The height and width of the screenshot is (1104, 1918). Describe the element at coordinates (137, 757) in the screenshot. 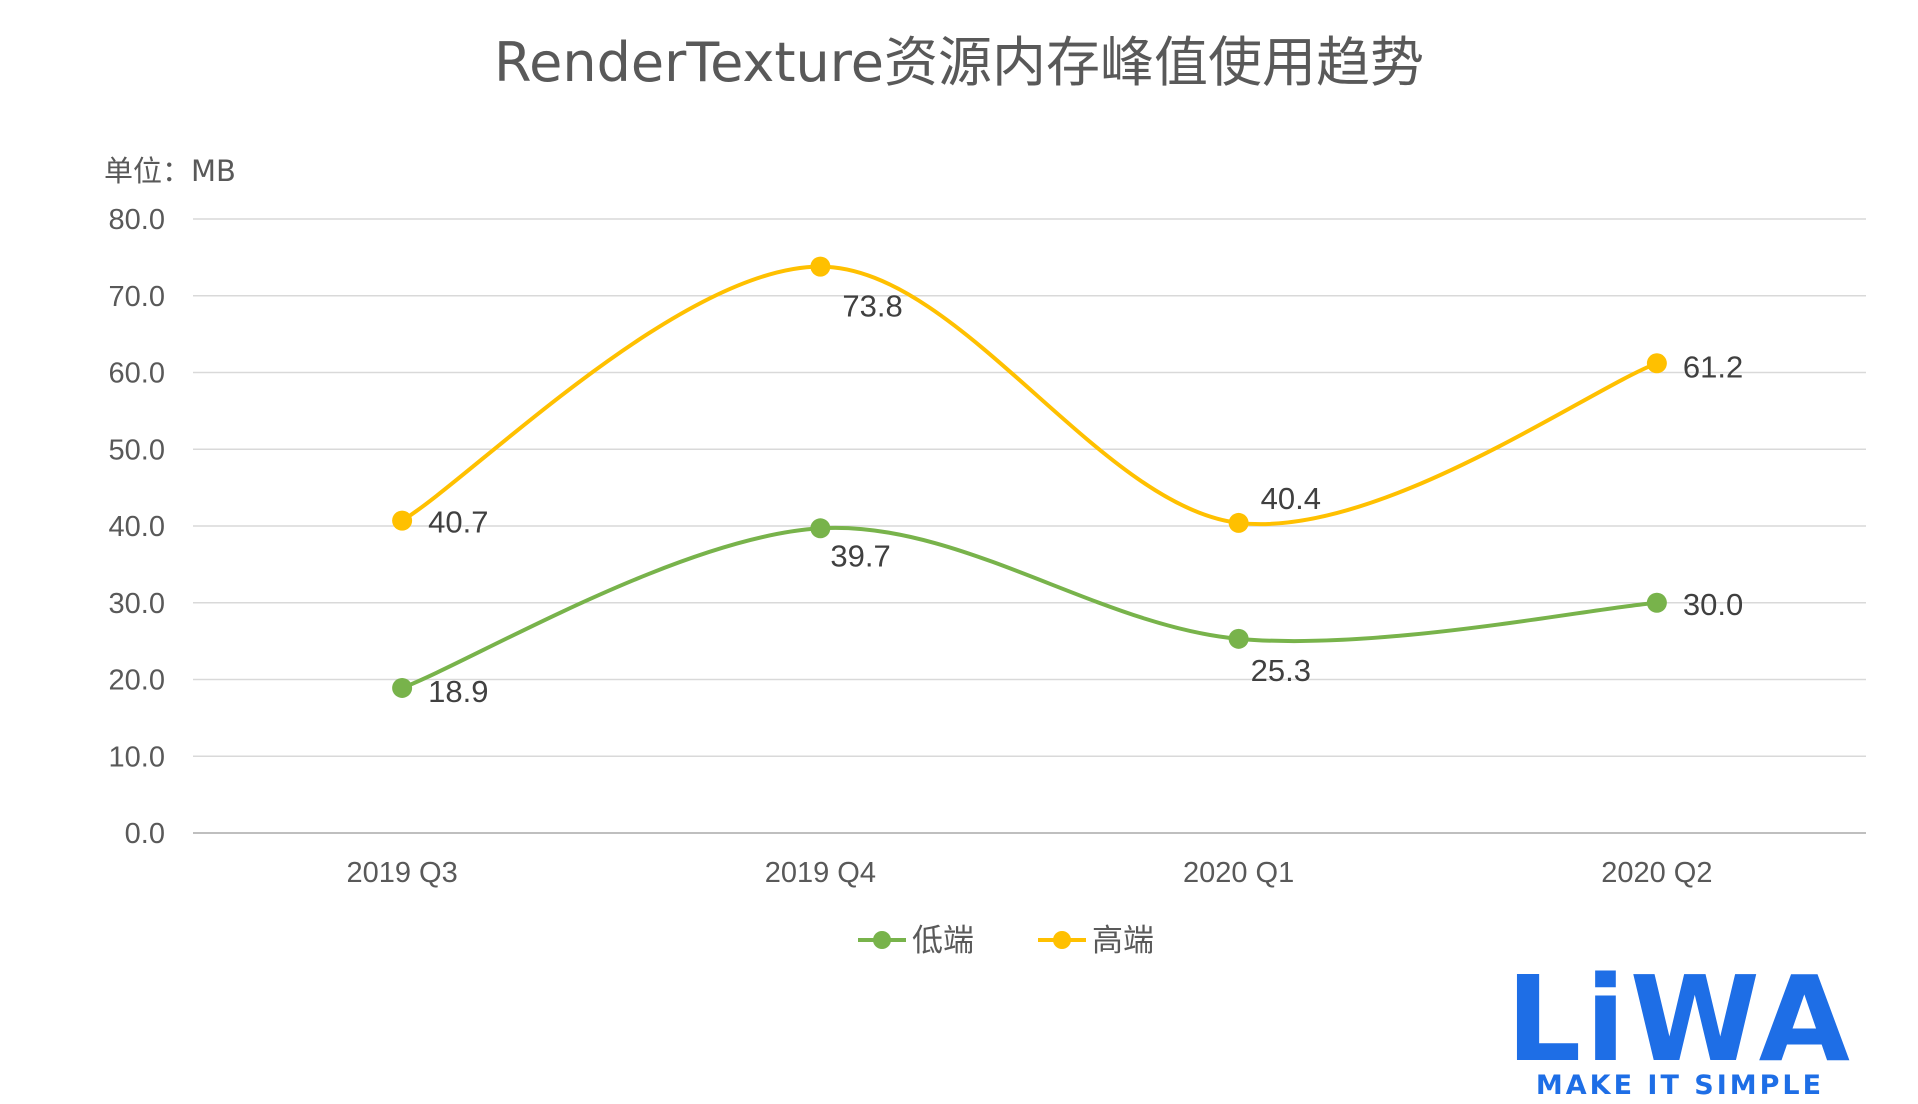

I see `y-tick-label: 10.0` at that location.